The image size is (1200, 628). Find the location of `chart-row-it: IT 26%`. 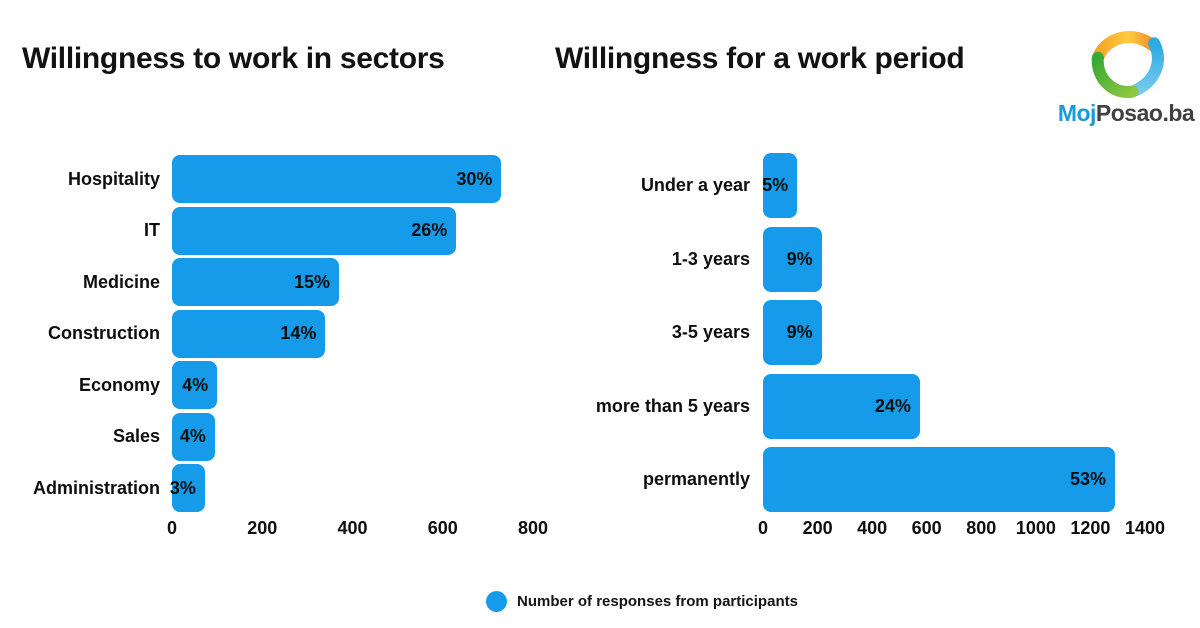

chart-row-it: IT 26% is located at coordinates (278, 230).